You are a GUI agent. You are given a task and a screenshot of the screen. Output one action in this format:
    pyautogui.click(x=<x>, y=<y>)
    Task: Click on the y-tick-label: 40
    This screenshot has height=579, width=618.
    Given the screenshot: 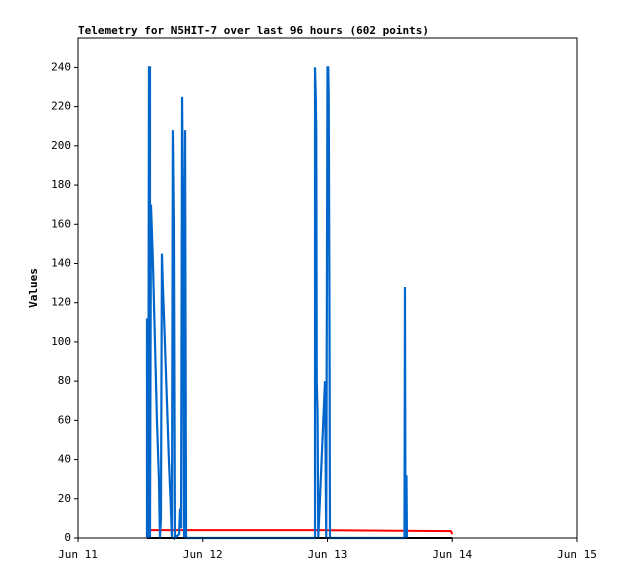 What is the action you would take?
    pyautogui.click(x=64, y=459)
    